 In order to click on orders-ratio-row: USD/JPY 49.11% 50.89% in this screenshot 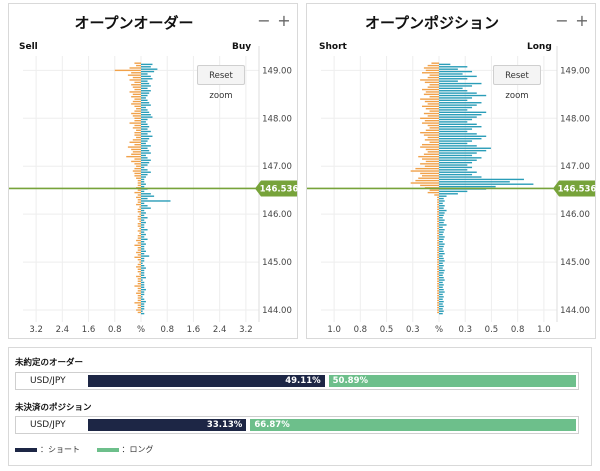, I will do `click(297, 381)`.